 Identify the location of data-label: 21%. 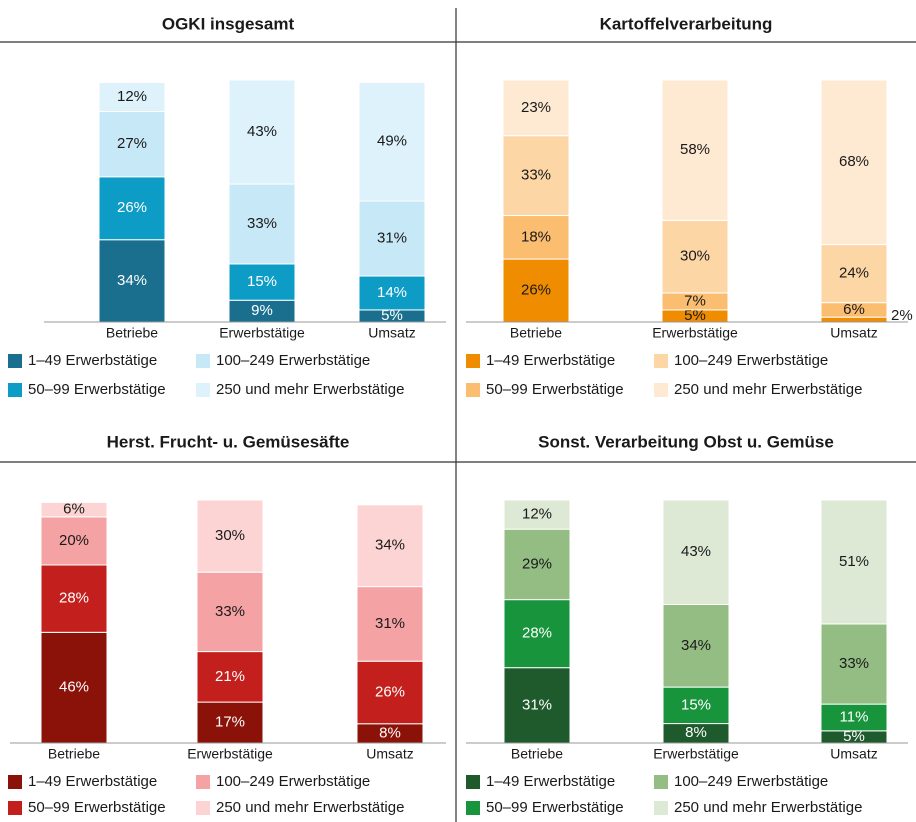
(230, 676).